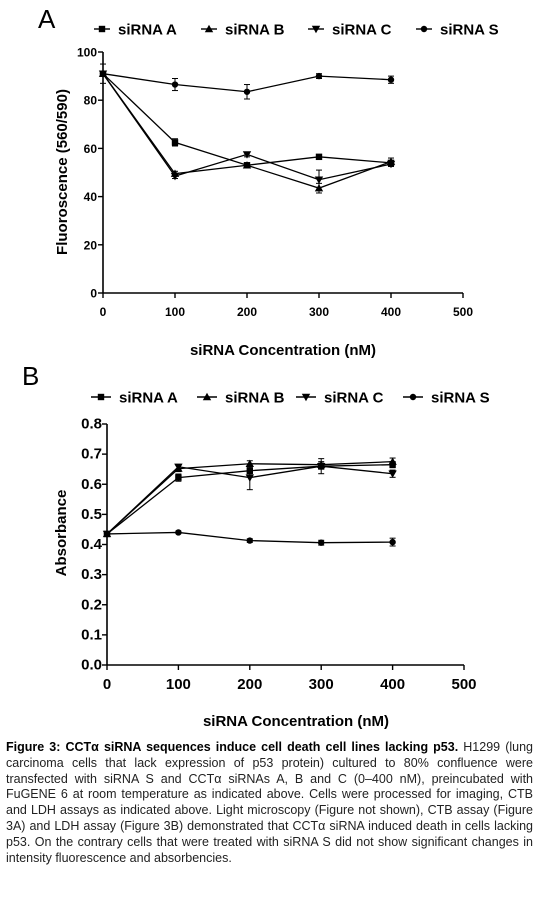 This screenshot has height=909, width=539. What do you see at coordinates (61, 533) in the screenshot?
I see `y-axis-label: Absorbance` at bounding box center [61, 533].